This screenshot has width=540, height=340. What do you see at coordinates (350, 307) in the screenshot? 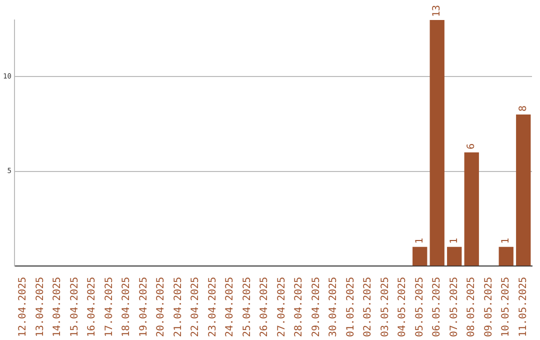
I see `x-tick-label: 01.05.2025` at bounding box center [350, 307].